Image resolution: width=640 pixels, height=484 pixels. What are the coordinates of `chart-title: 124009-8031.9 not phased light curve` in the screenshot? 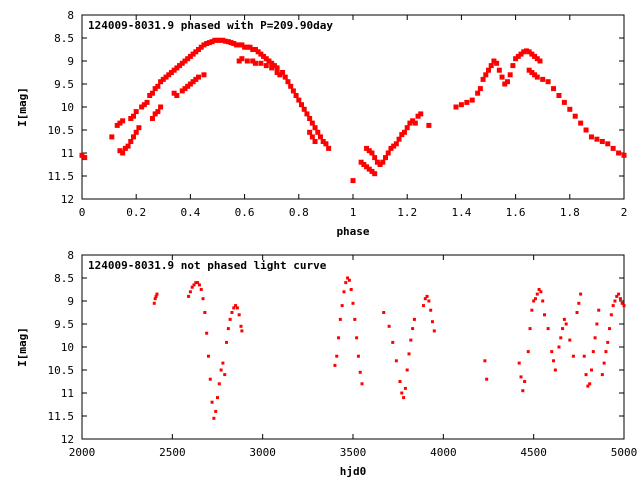 It's located at (207, 265).